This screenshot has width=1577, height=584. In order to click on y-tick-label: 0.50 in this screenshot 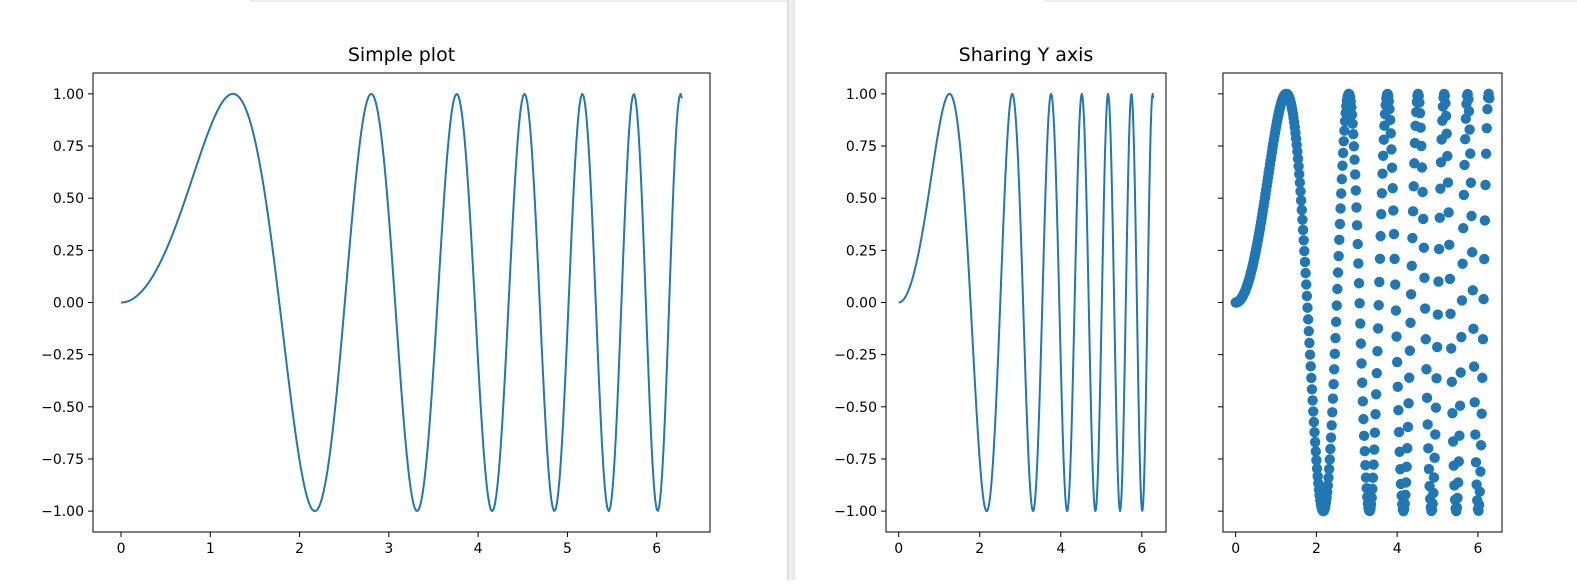, I will do `click(861, 199)`.